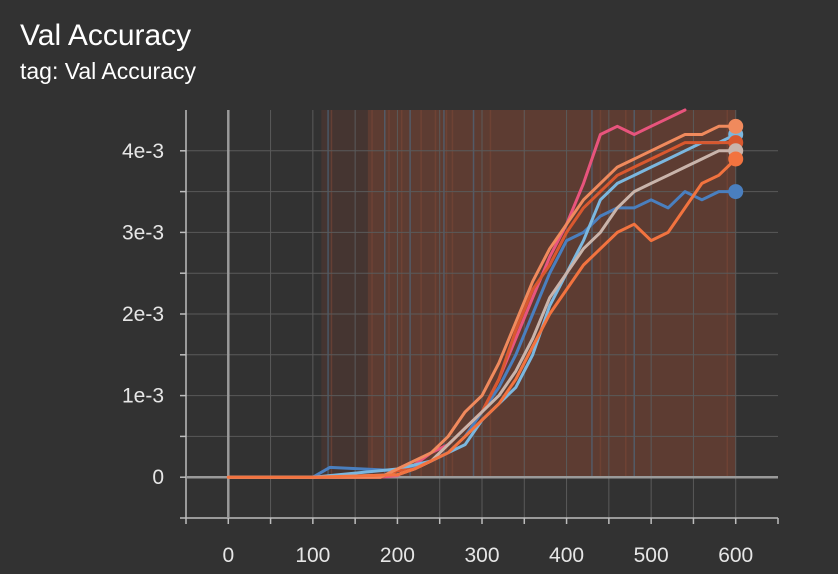 This screenshot has width=838, height=574. Describe the element at coordinates (228, 555) in the screenshot. I see `x-tick-label: 0` at that location.